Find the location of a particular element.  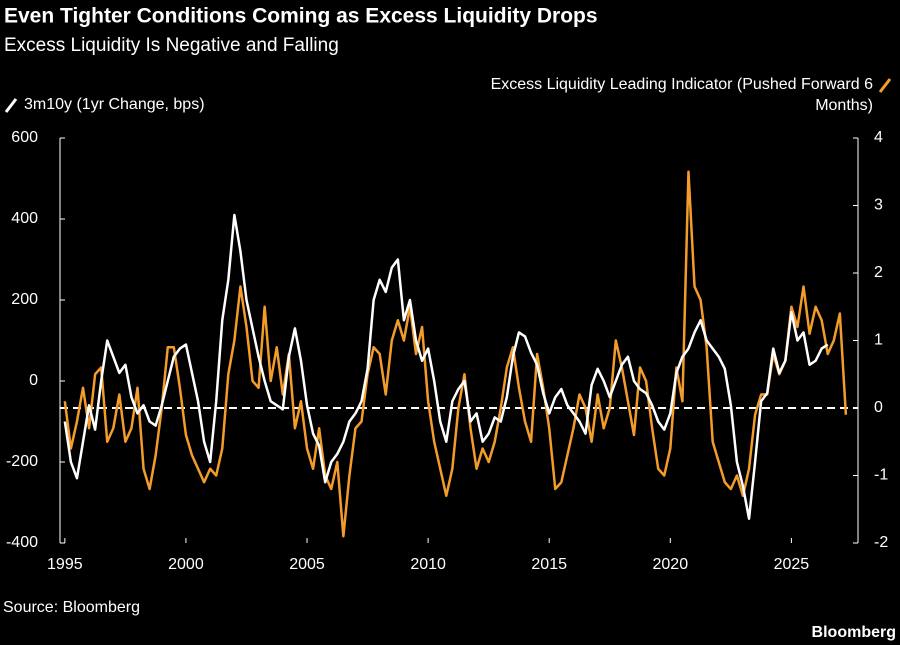

y-tick-label: 400 is located at coordinates (24, 218).